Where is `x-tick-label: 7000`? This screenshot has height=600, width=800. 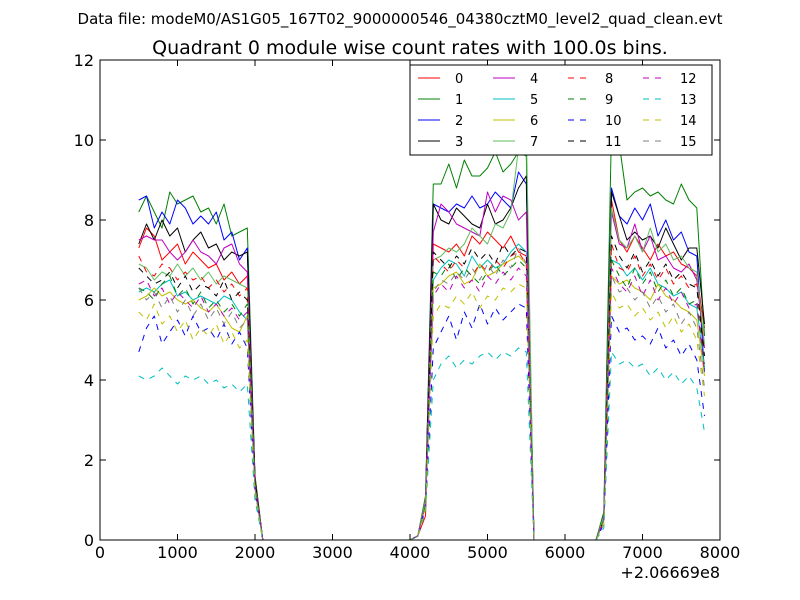 x-tick-label: 7000 is located at coordinates (642, 552).